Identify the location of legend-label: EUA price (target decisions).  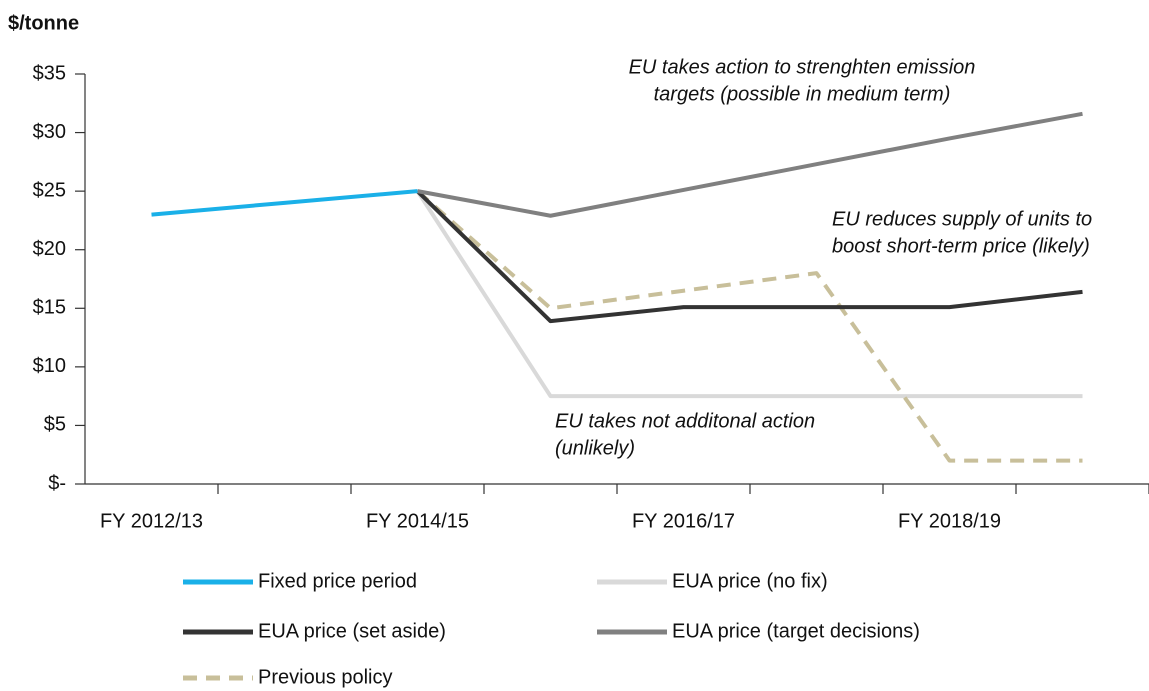
(796, 631).